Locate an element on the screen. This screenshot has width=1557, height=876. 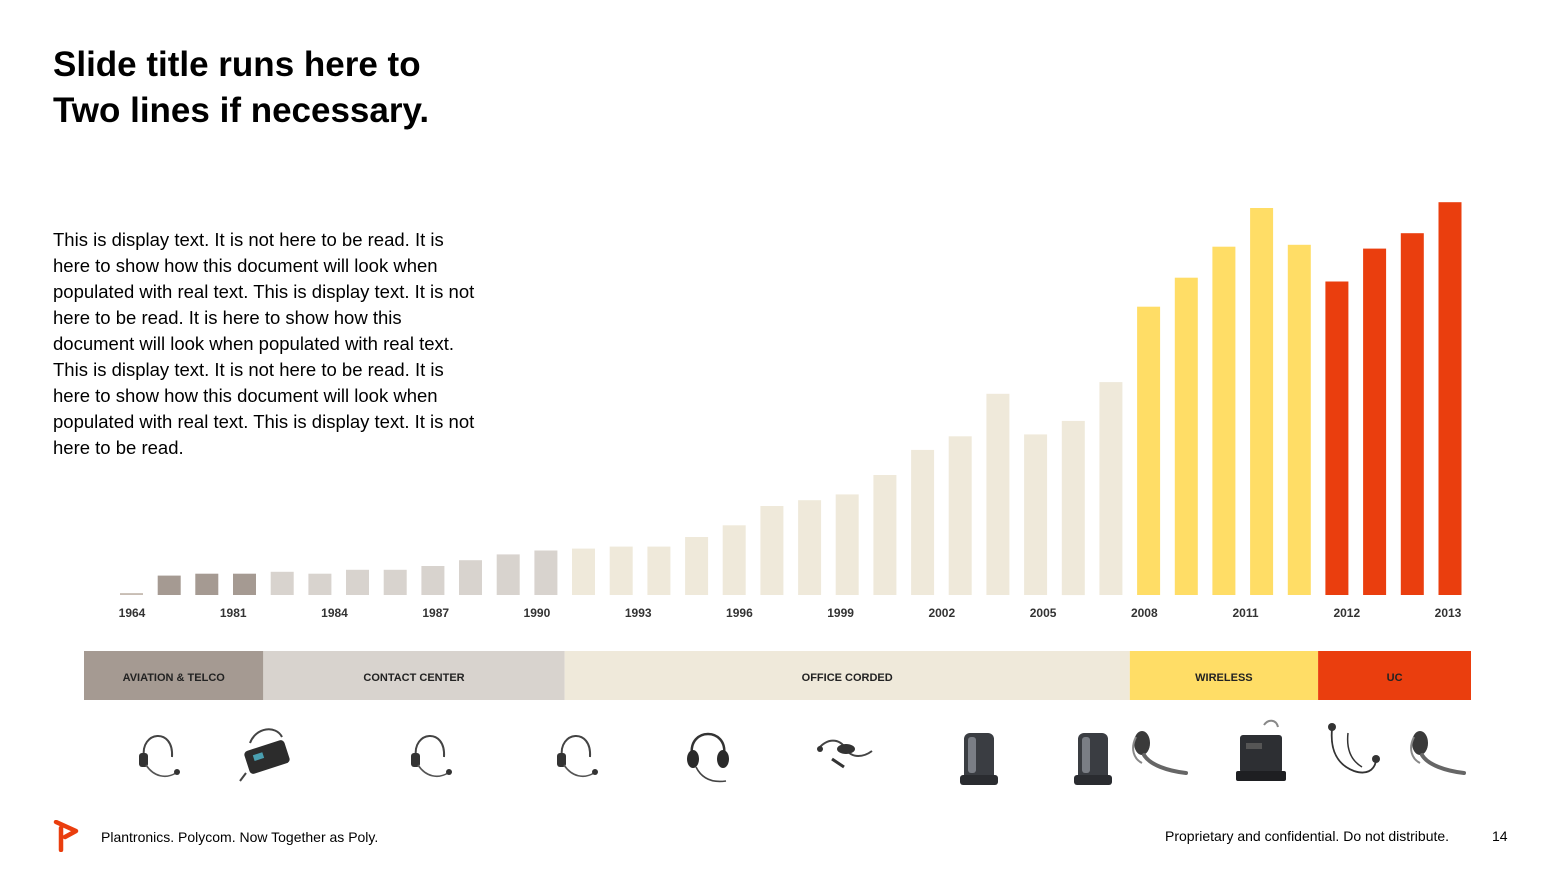
x-tick-label: 1964 is located at coordinates (132, 613).